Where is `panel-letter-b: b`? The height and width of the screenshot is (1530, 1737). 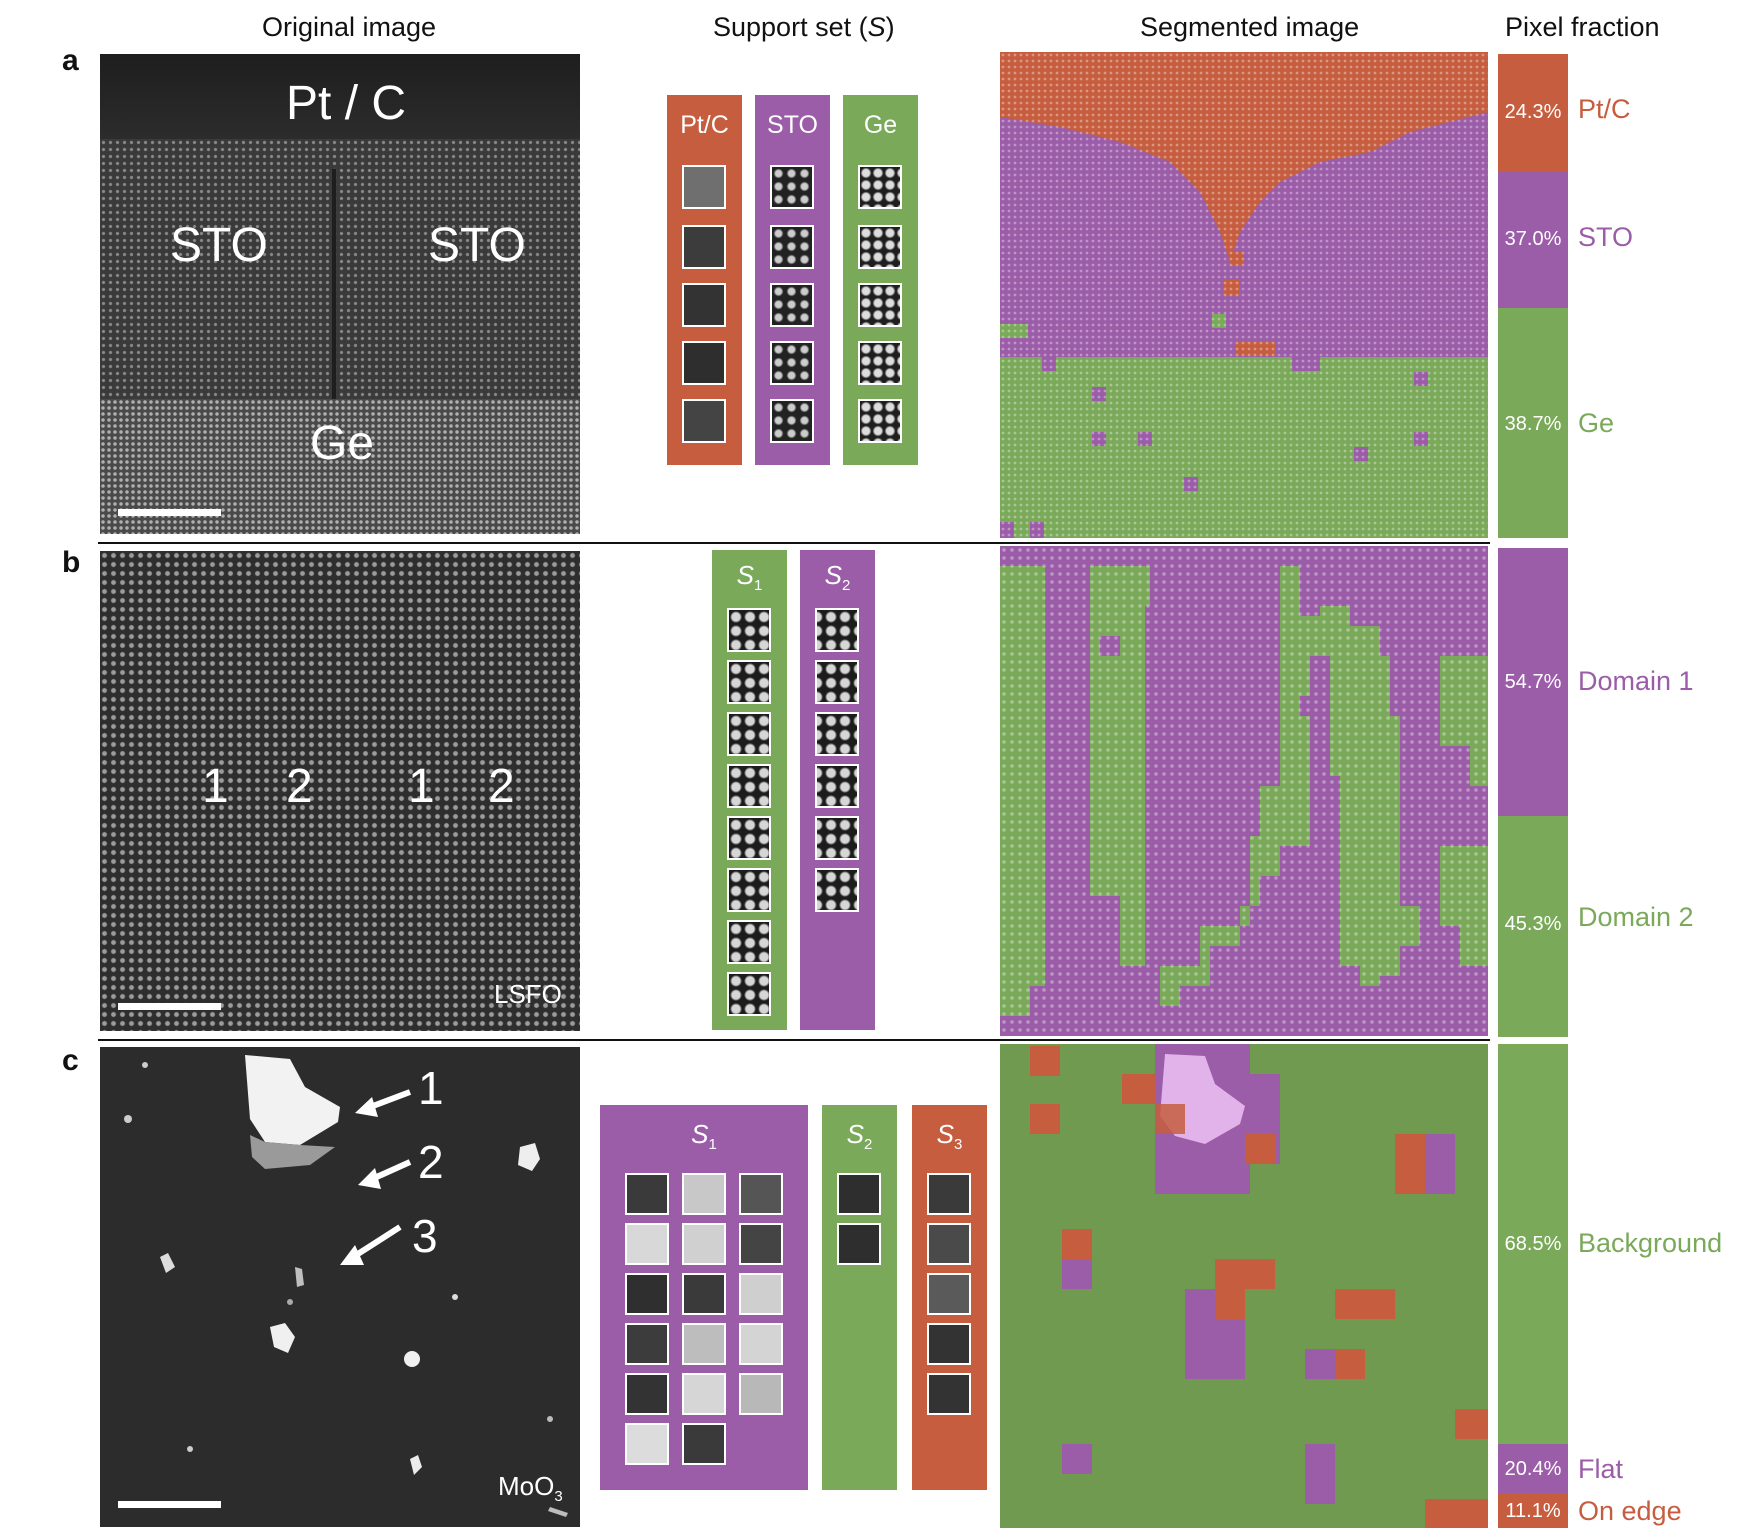 panel-letter-b: b is located at coordinates (71, 562).